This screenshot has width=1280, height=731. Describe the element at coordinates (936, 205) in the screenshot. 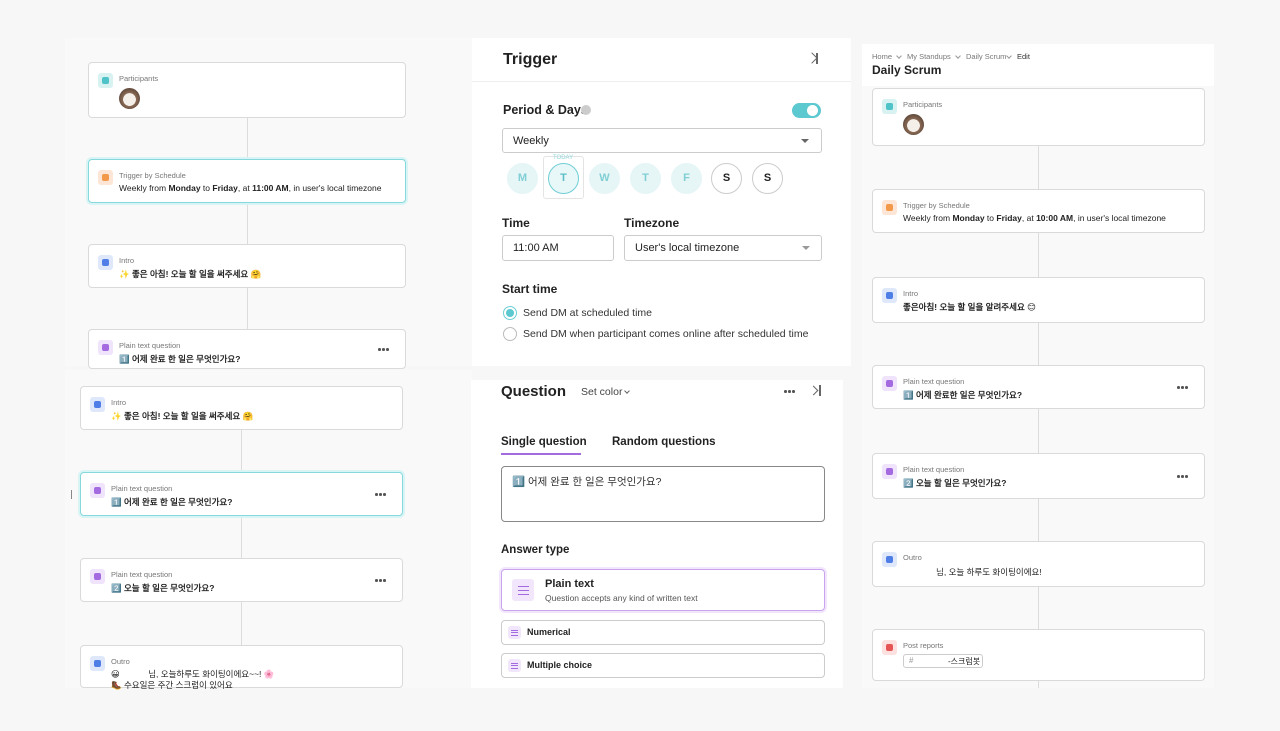

I see `card-label: Trigger by Schedule` at that location.